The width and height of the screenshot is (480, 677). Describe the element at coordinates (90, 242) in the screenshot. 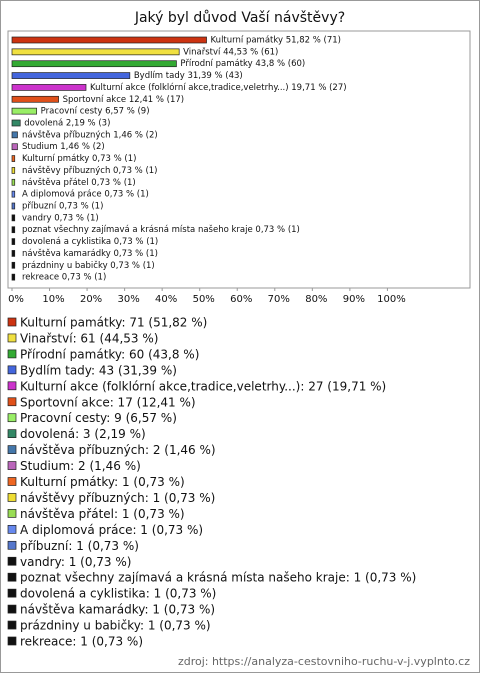

I see `value-label: dovolená a cyklistika 0,73 % (1)` at that location.